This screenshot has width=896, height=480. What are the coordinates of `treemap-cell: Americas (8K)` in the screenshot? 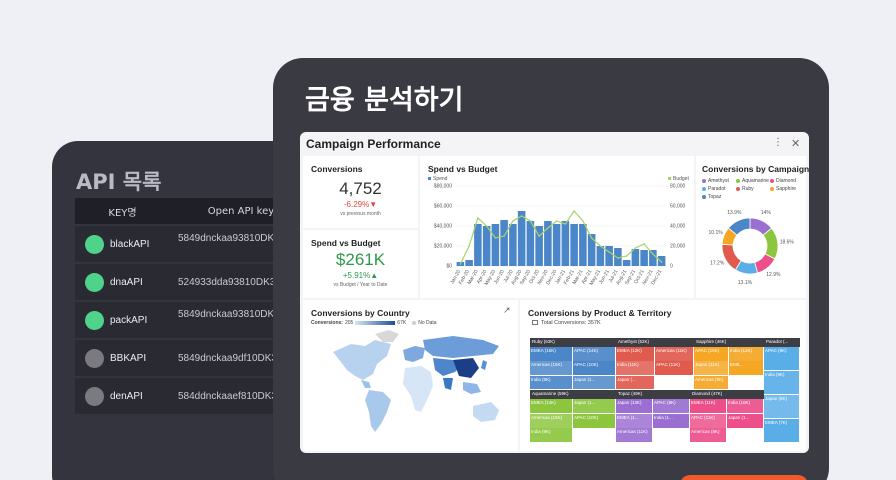 It's located at (708, 435).